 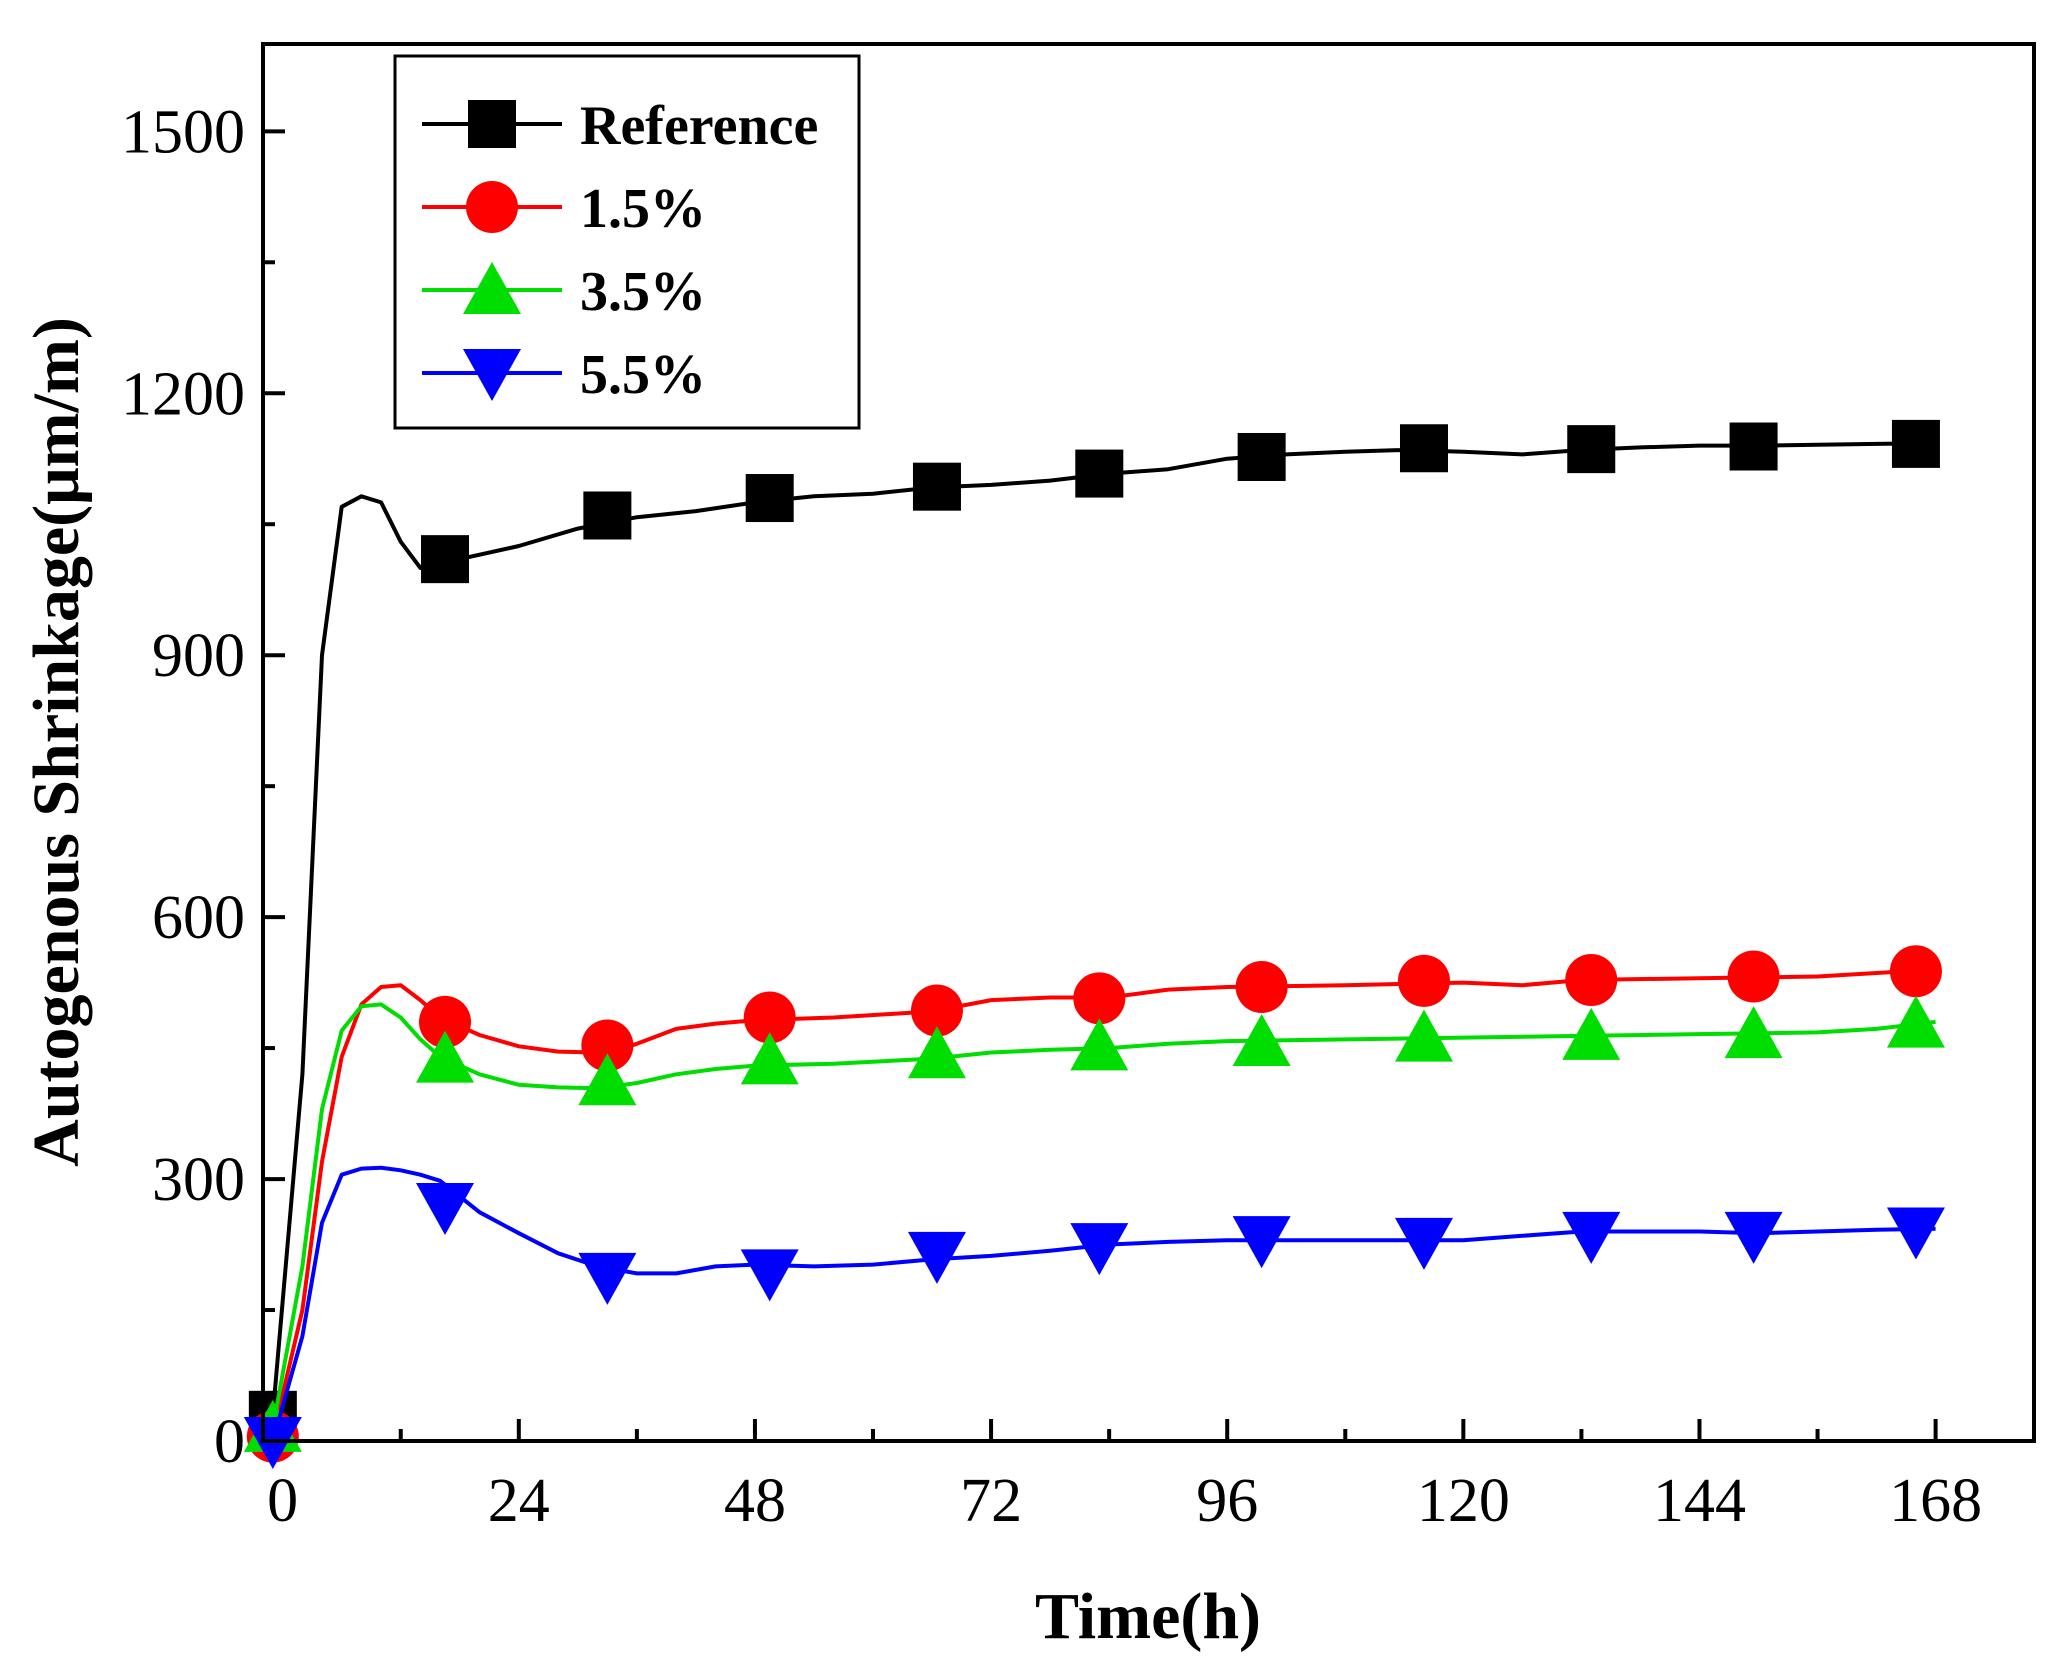 What do you see at coordinates (56, 742) in the screenshot?
I see `y-axis-title: Autogenous Shrinkage(μm/m)` at bounding box center [56, 742].